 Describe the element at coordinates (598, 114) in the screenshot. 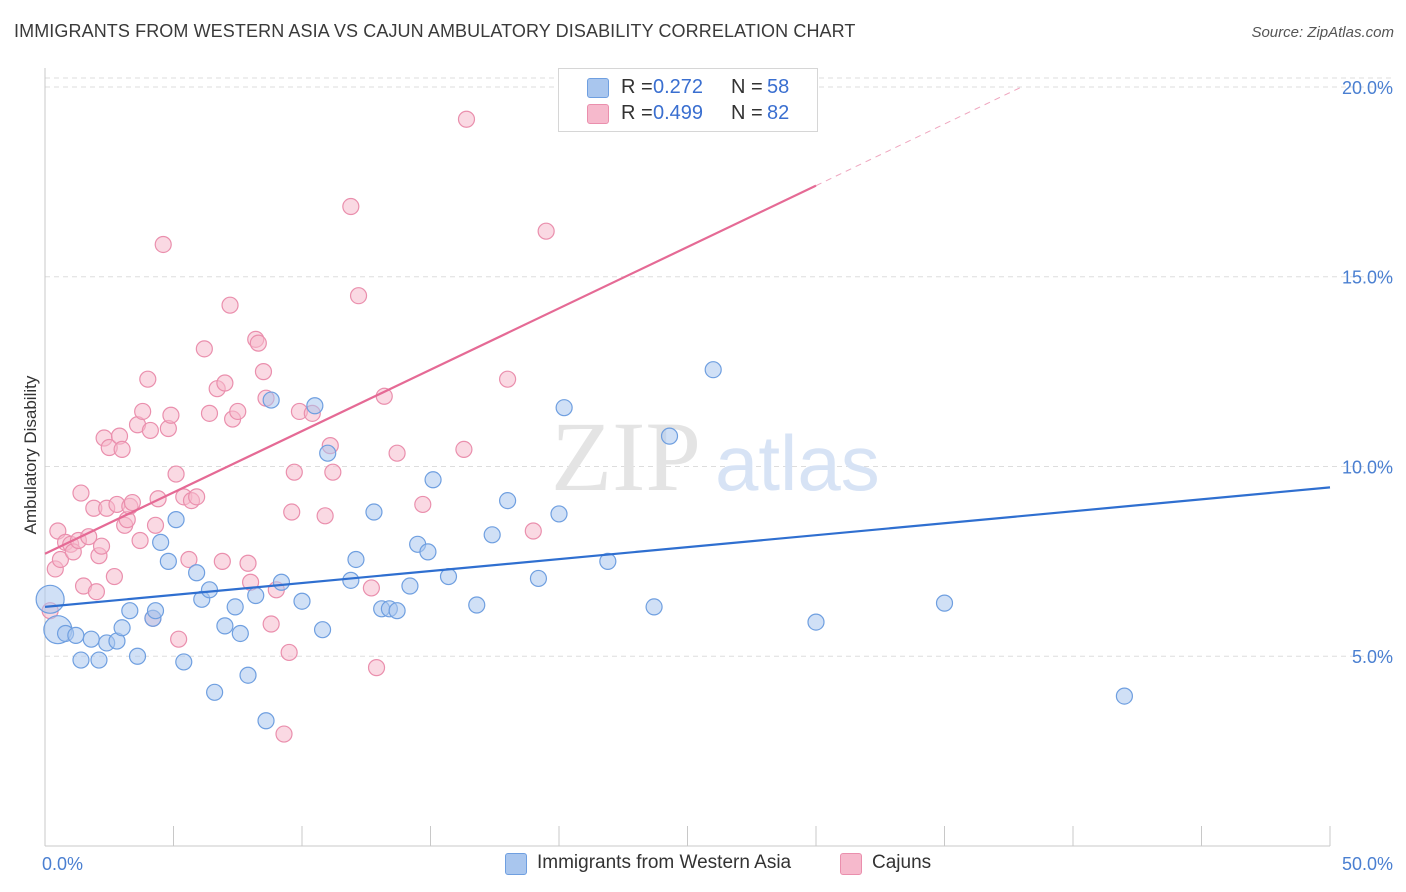

I see `legend-swatch-pink` at that location.